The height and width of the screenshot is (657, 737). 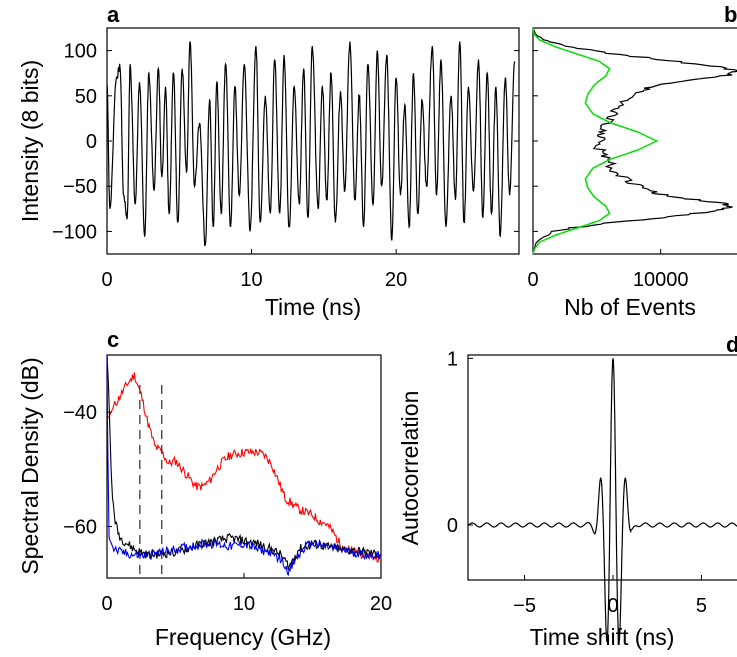 I want to click on panel-c-letter: c, so click(x=113, y=339).